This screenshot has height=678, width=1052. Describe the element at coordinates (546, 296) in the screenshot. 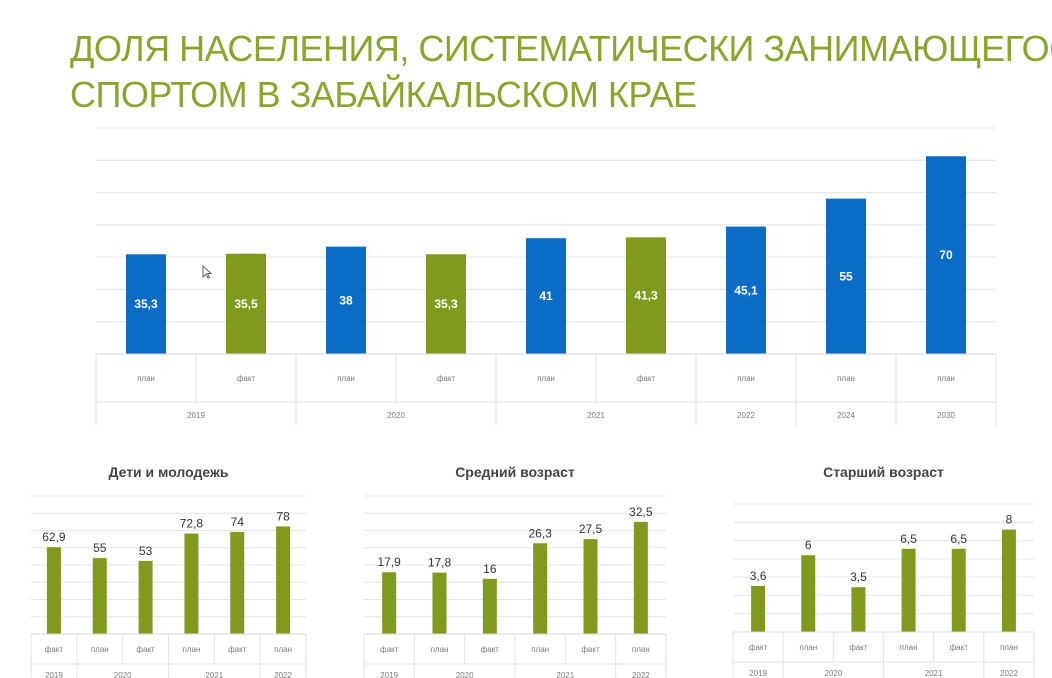

I see `chart-0-data-label: 41` at that location.